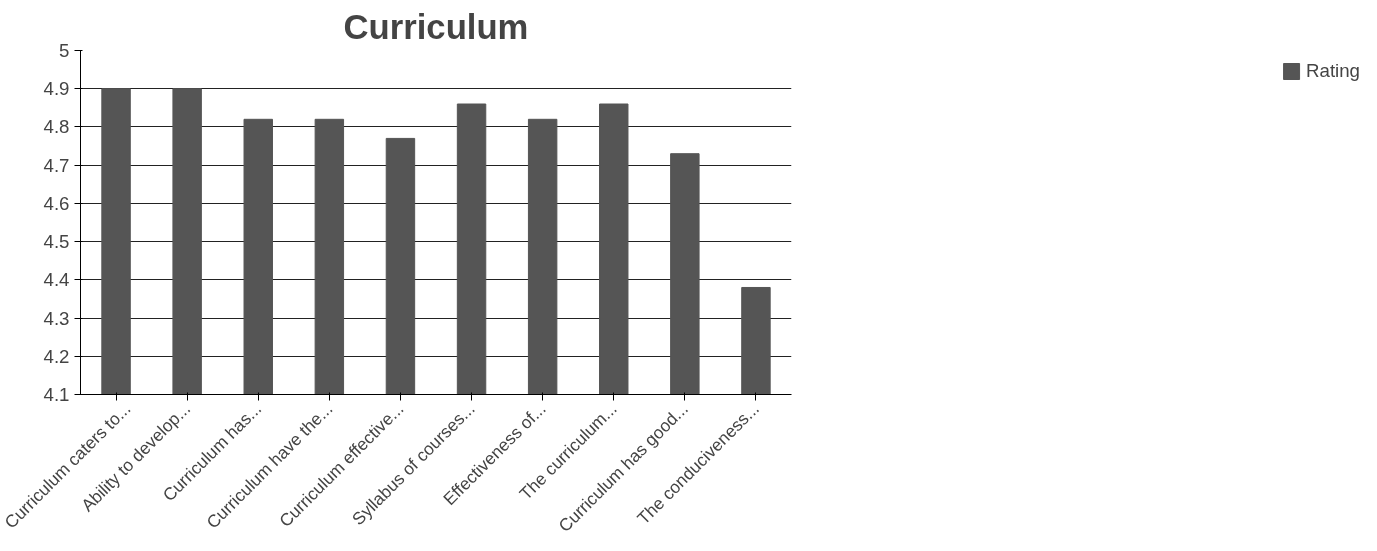  I want to click on y-tick-label: 5, so click(64, 50).